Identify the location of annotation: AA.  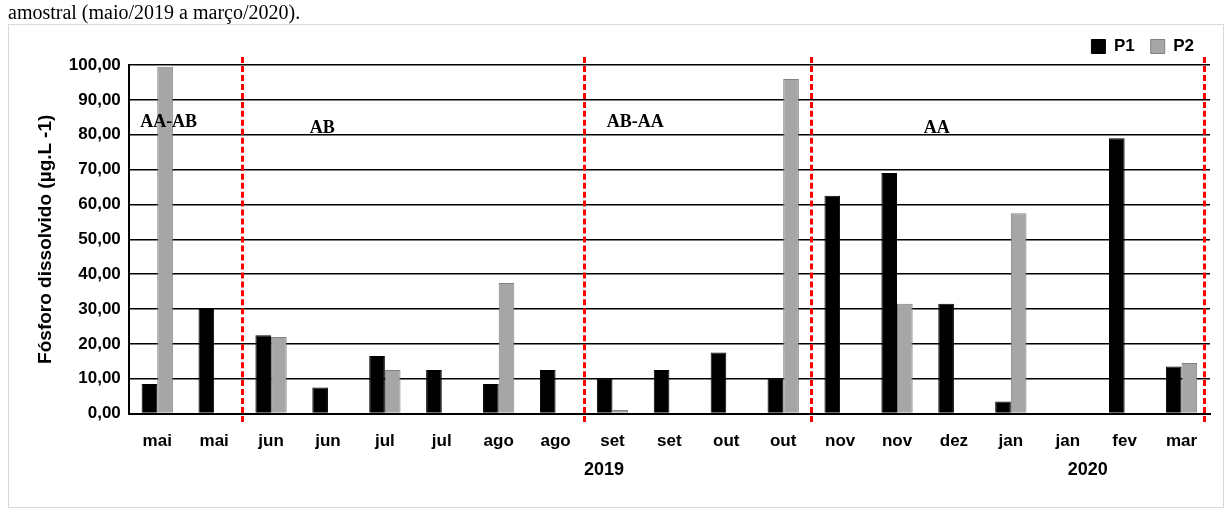
(936, 126).